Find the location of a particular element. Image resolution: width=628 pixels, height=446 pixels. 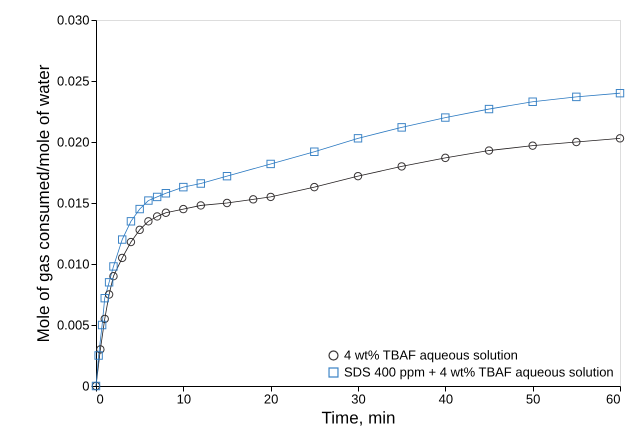

y-tick-label: 0.030 is located at coordinates (73, 20).